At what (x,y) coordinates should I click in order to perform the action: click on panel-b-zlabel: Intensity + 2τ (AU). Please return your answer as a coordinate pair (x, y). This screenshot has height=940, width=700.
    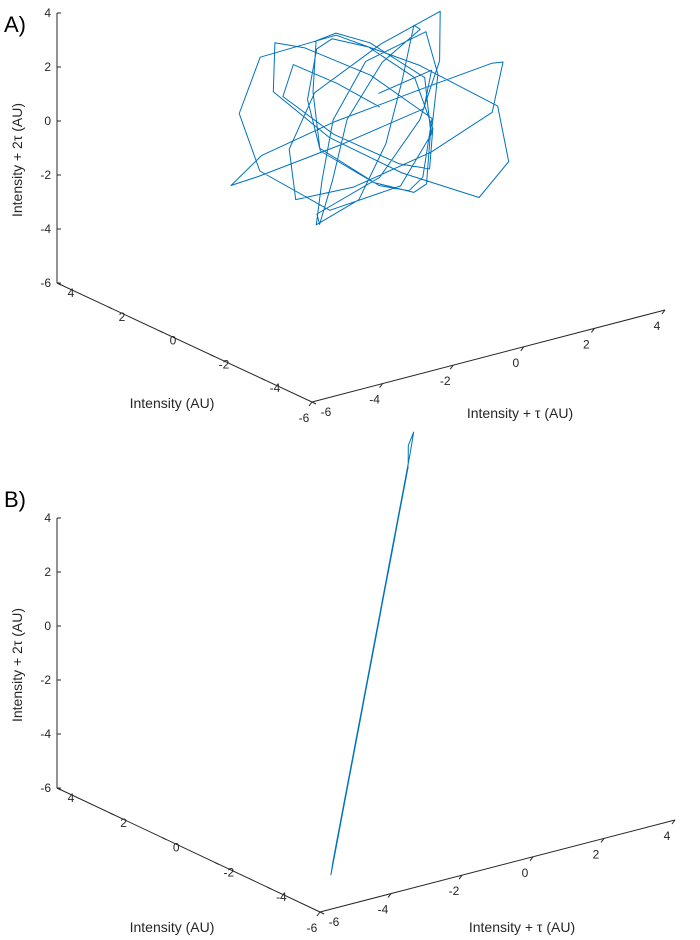
    Looking at the image, I should click on (17, 665).